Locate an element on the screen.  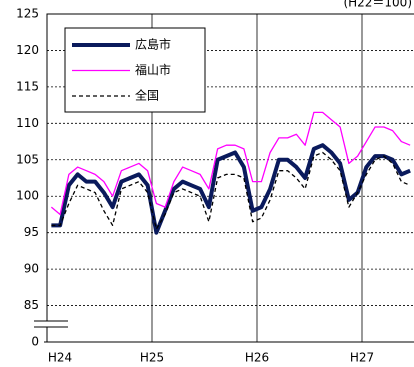
y-tick-label: 100 is located at coordinates (27, 196).